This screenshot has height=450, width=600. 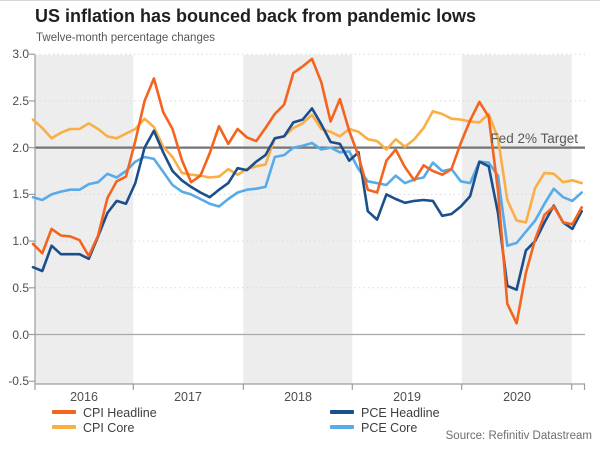 I want to click on legend-item-pce-headline: PCE Headline, so click(x=385, y=412).